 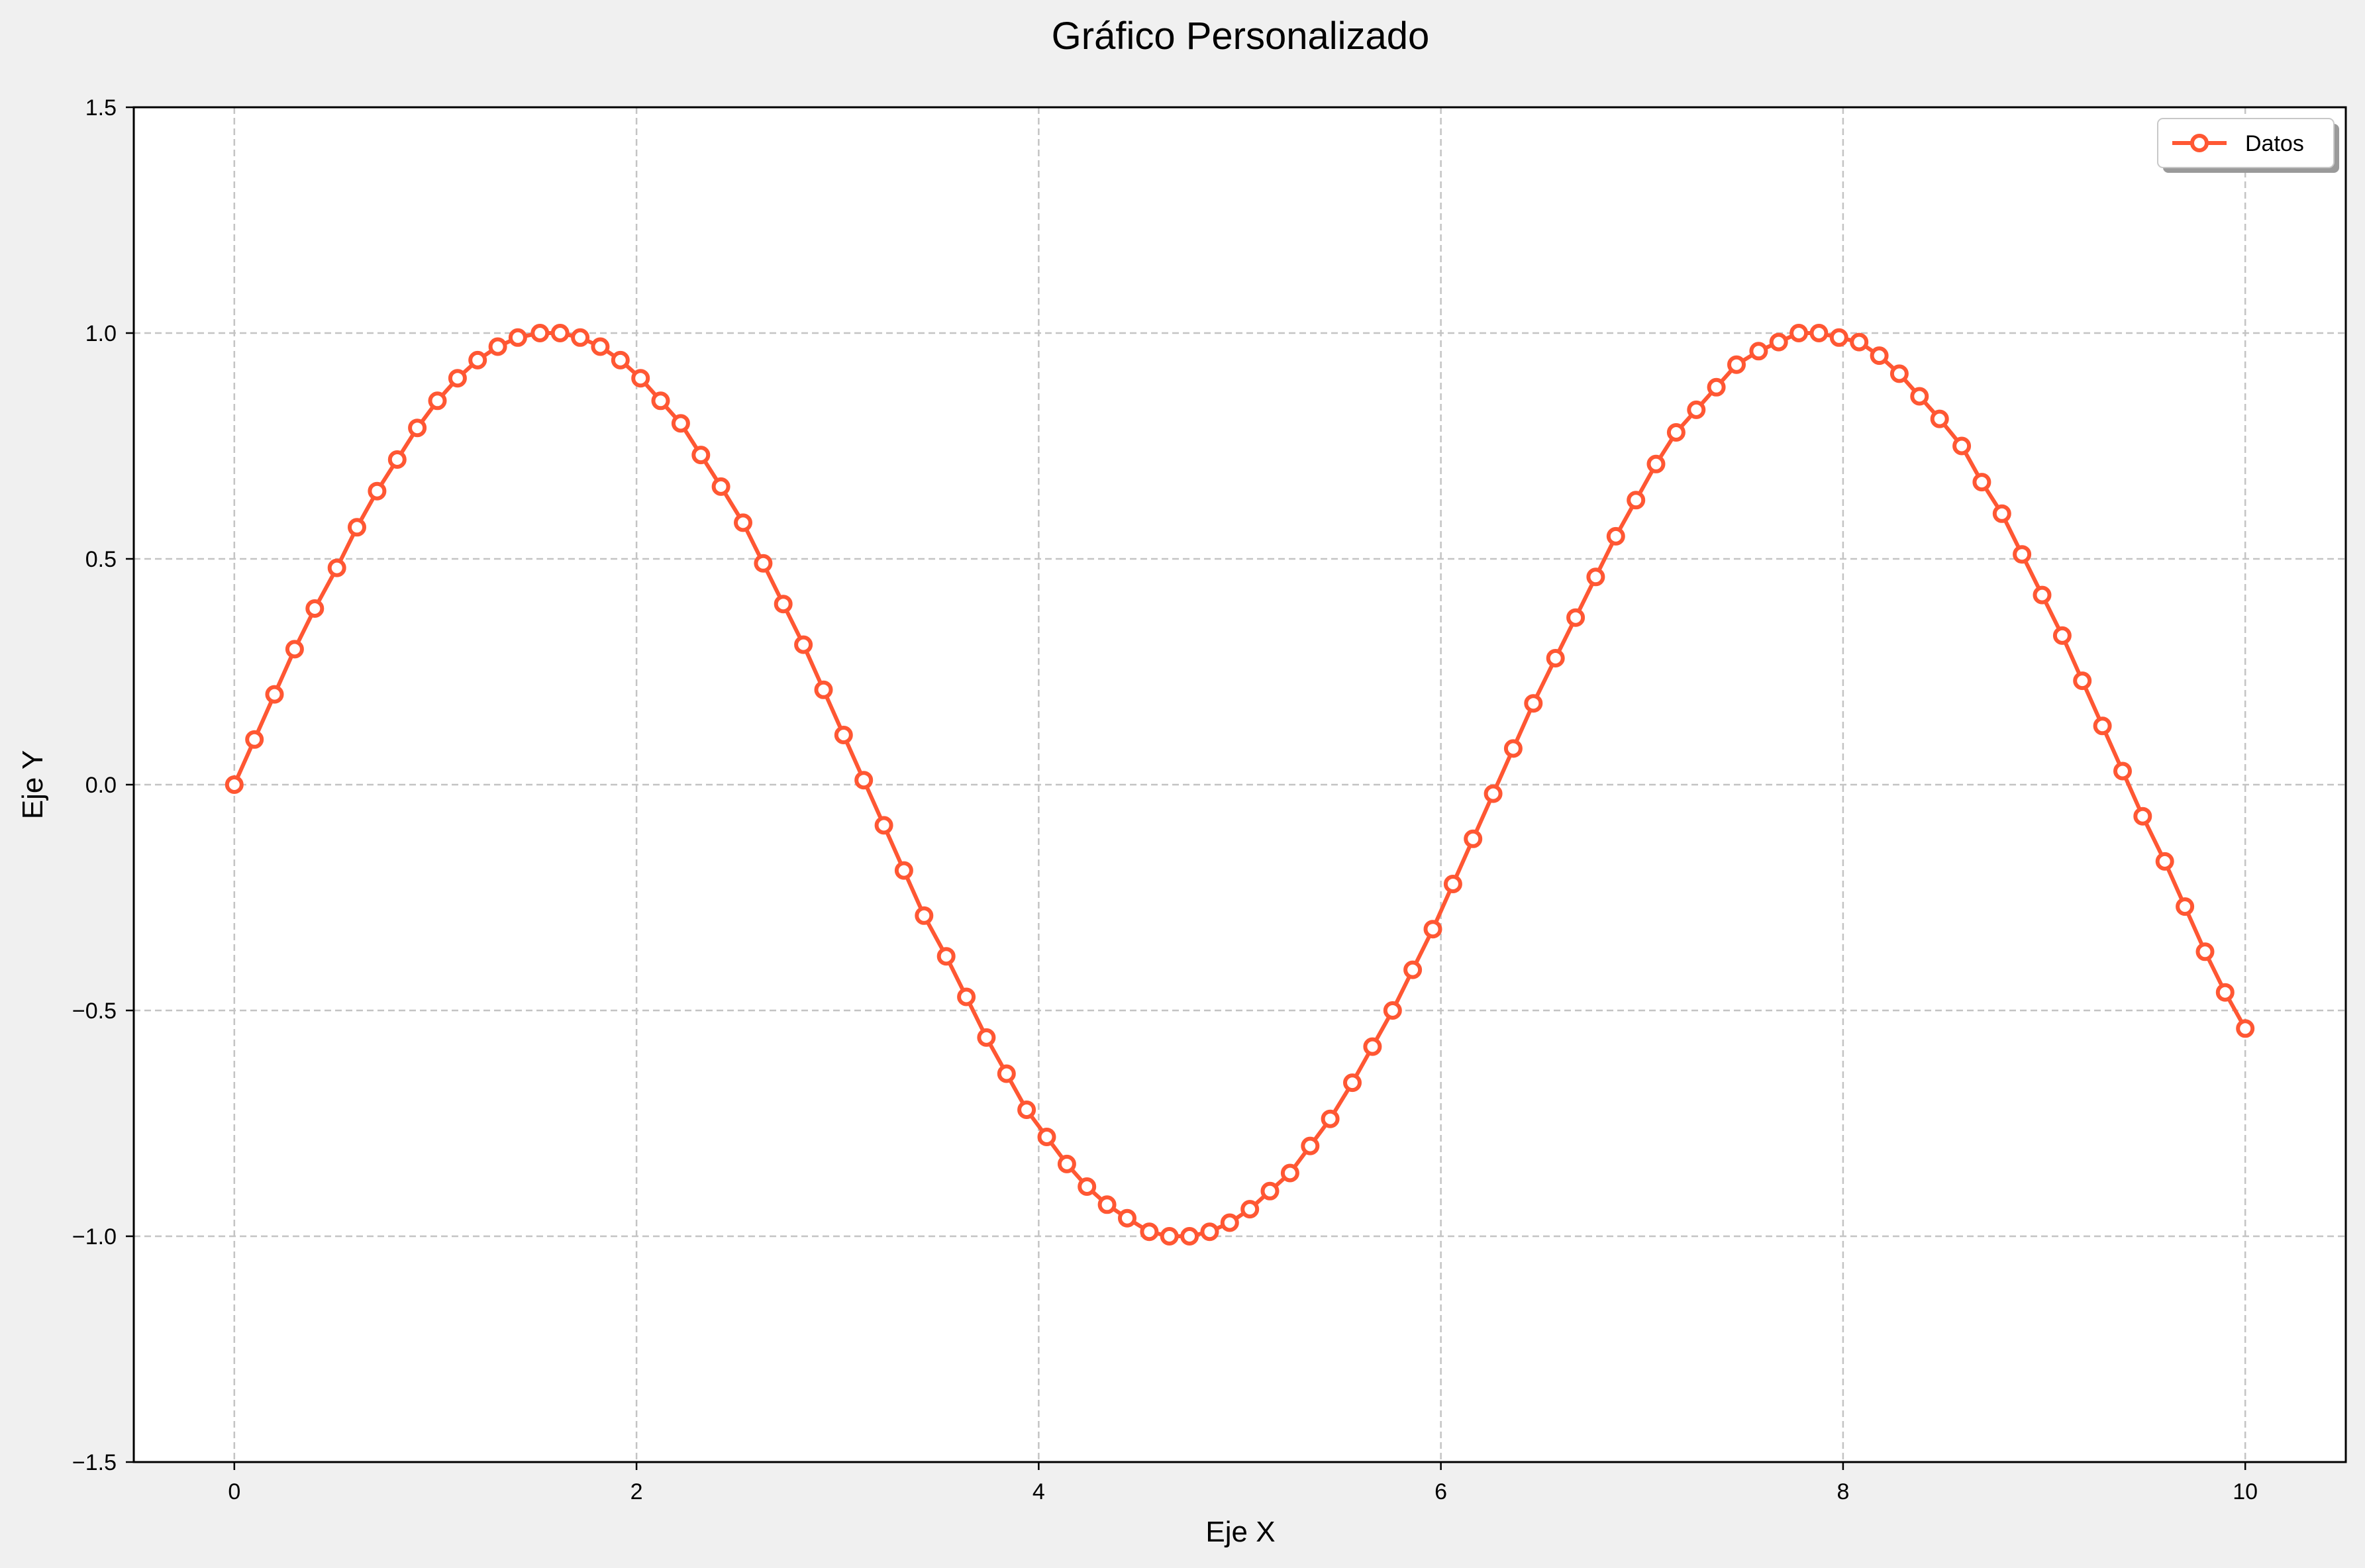 What do you see at coordinates (1440, 1491) in the screenshot?
I see `x-tick-label: 6` at bounding box center [1440, 1491].